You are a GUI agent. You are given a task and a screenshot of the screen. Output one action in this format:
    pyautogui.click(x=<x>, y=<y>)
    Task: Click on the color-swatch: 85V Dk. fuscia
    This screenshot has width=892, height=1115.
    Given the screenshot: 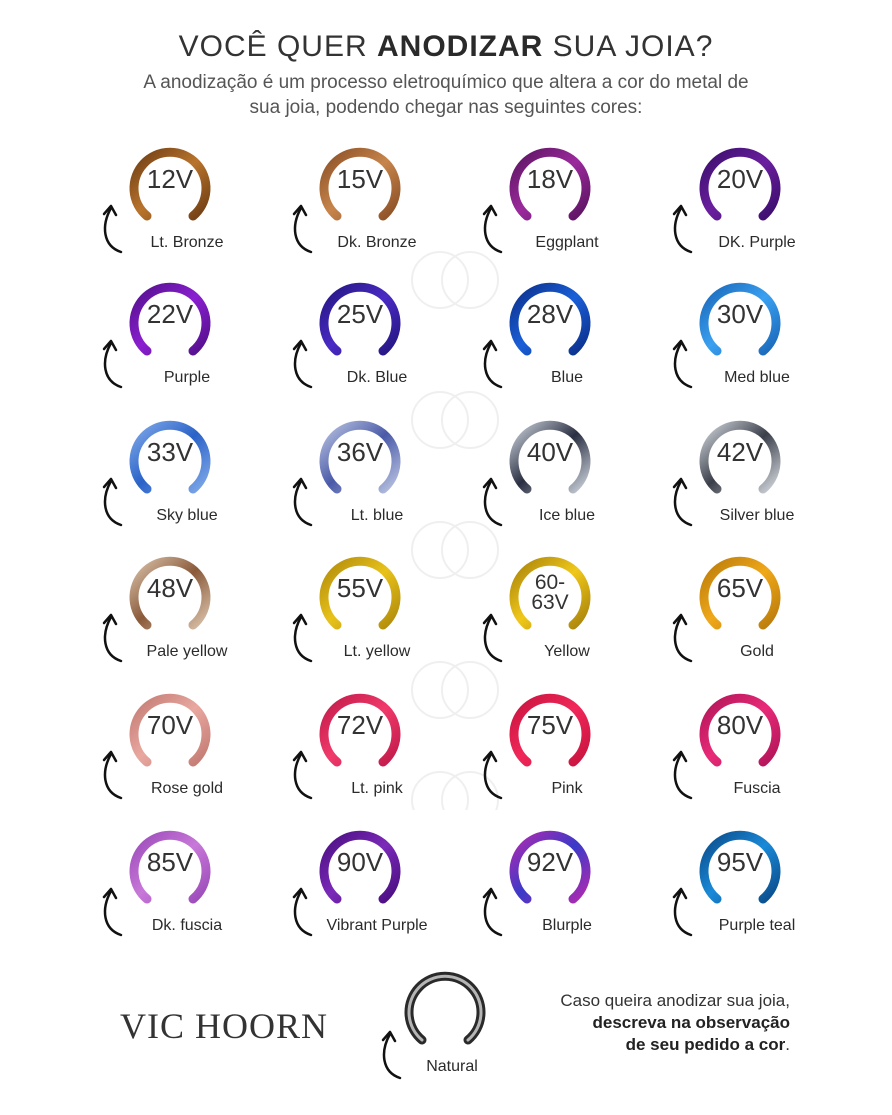 What is the action you would take?
    pyautogui.click(x=180, y=885)
    